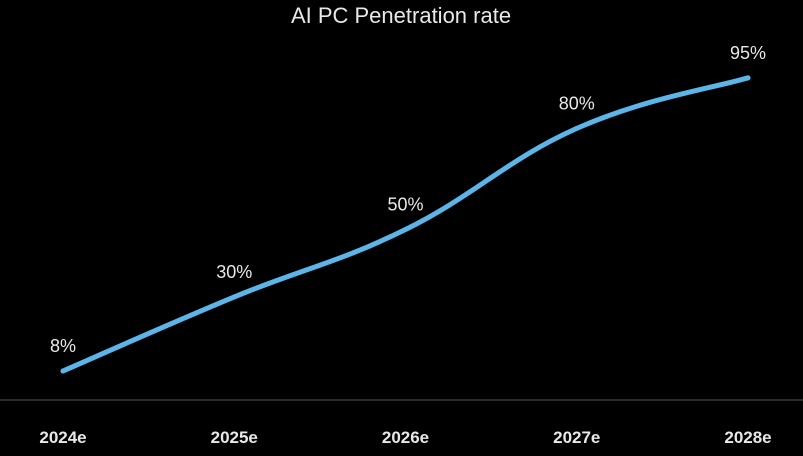  Describe the element at coordinates (405, 229) in the screenshot. I see `data-point-2026e` at that location.